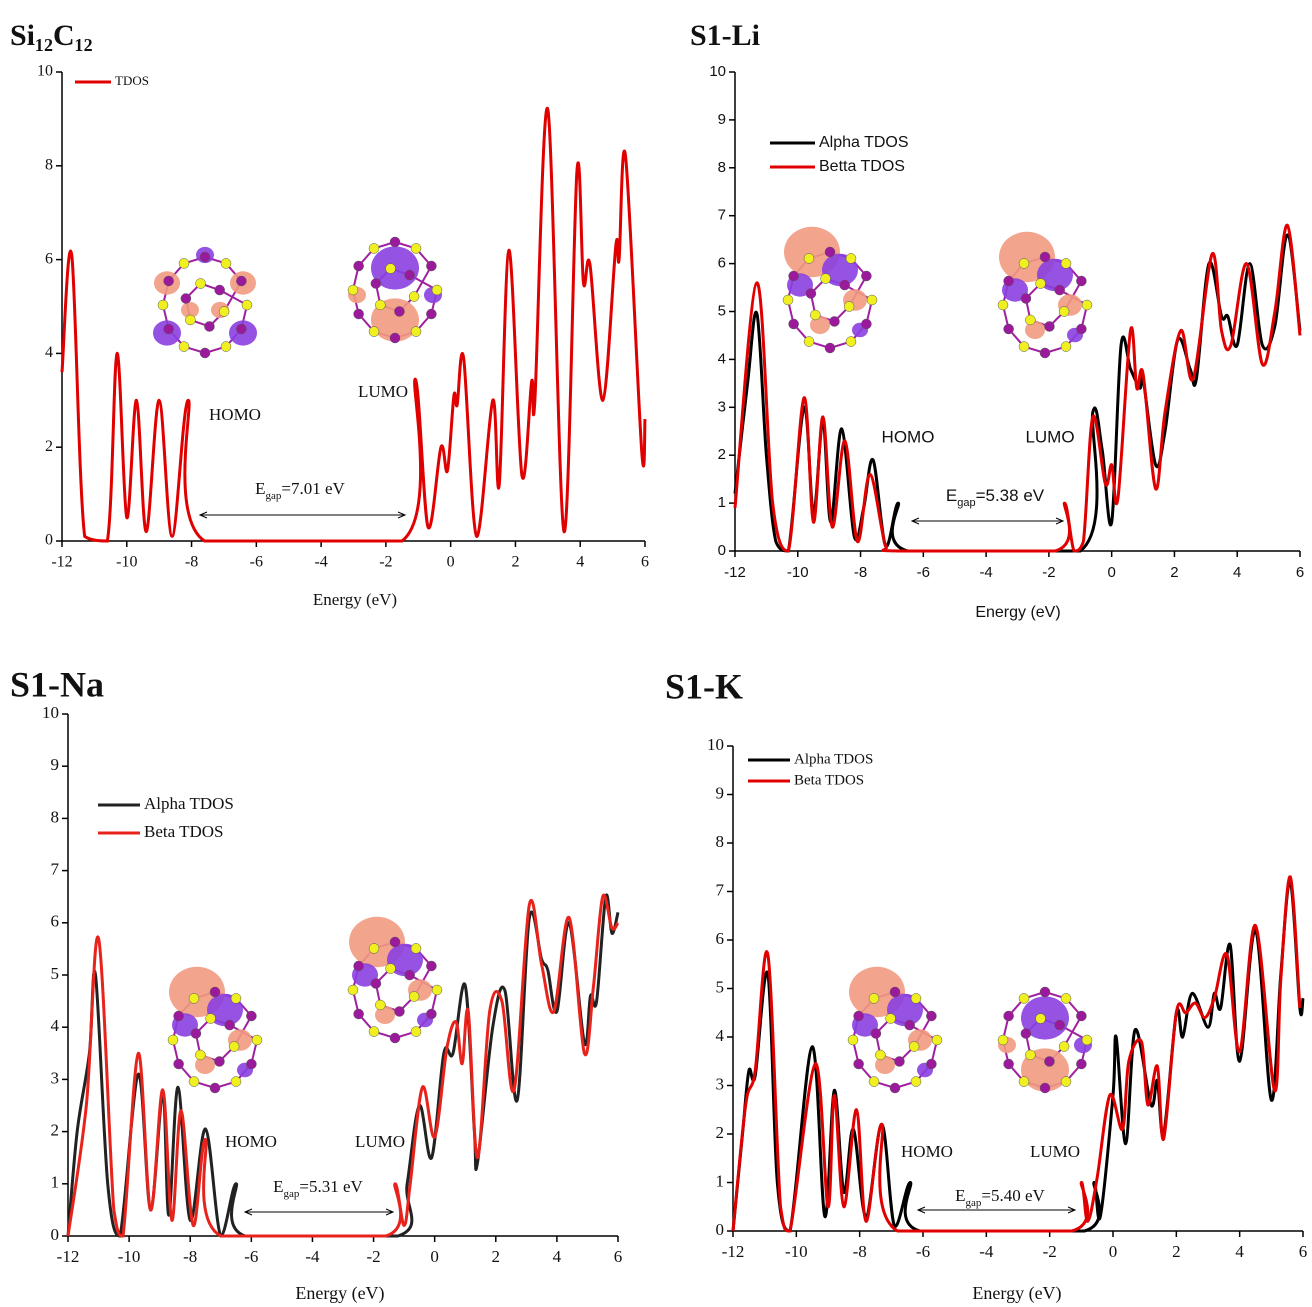 This screenshot has height=1307, width=1312. I want to click on legend-label: TDOS, so click(132, 80).